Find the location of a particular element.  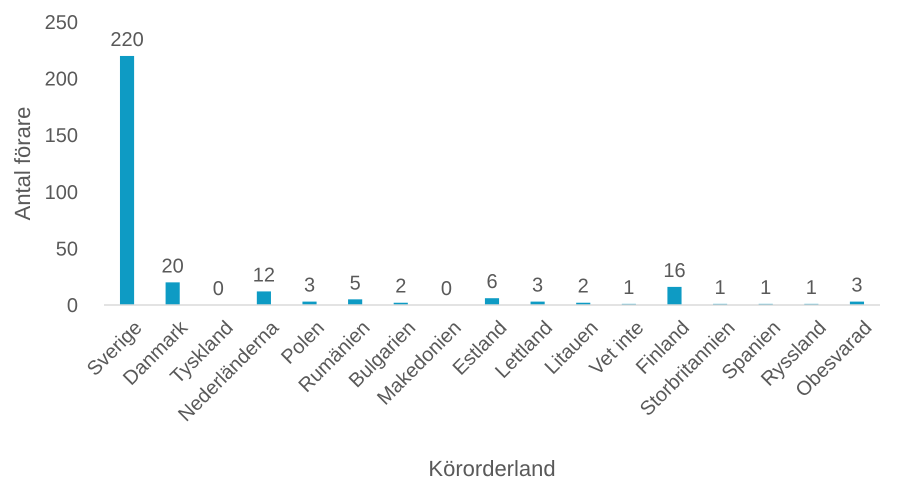

y-tick-label: 100 is located at coordinates (61, 193).